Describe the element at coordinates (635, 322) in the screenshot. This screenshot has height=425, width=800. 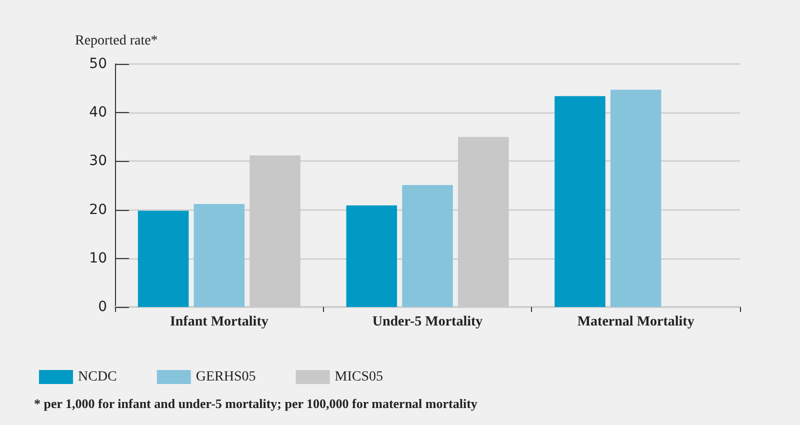
I see `x-tick-label: Maternal Mortality` at that location.